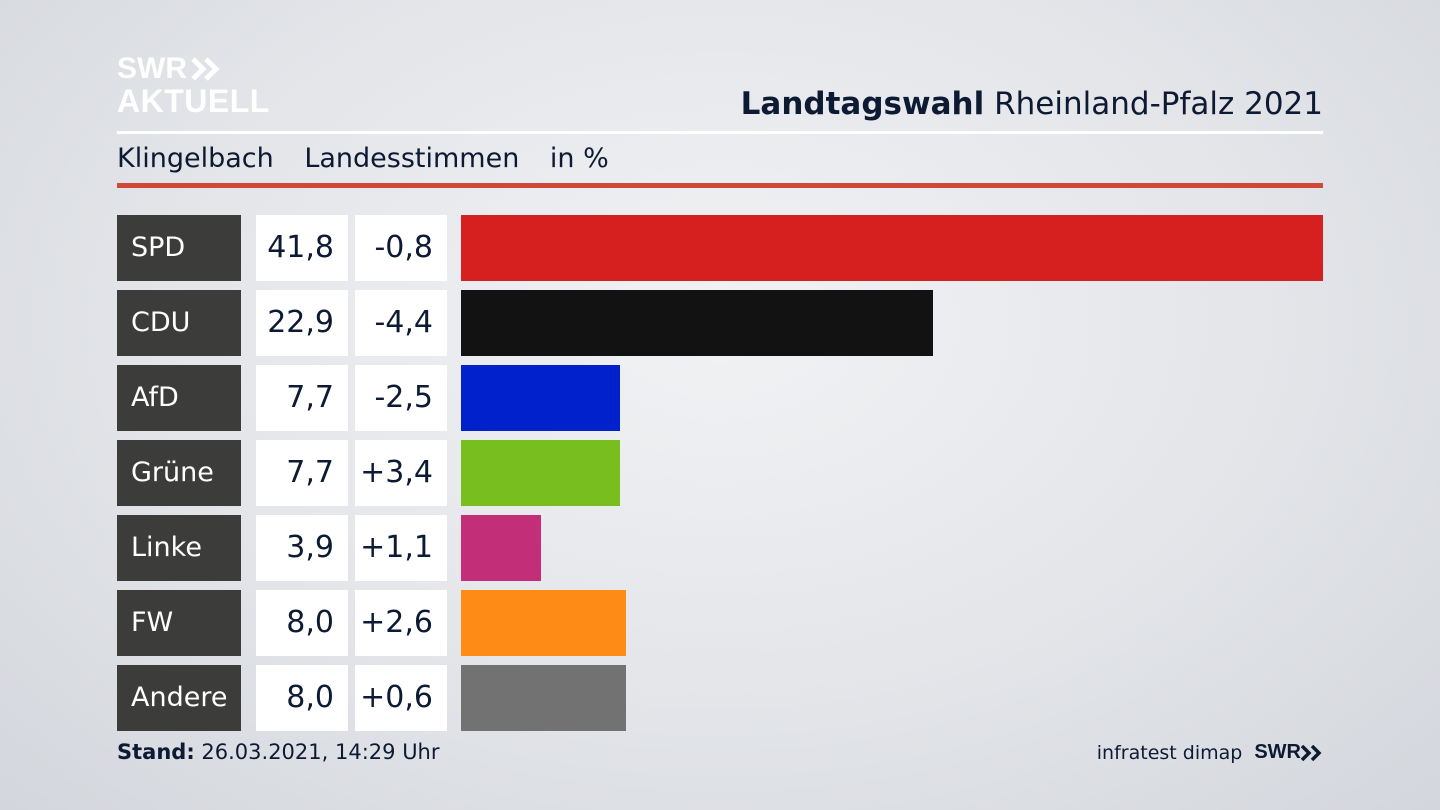 This screenshot has width=1440, height=810. Describe the element at coordinates (401, 548) in the screenshot. I see `vote-change-value: +1,1` at that location.